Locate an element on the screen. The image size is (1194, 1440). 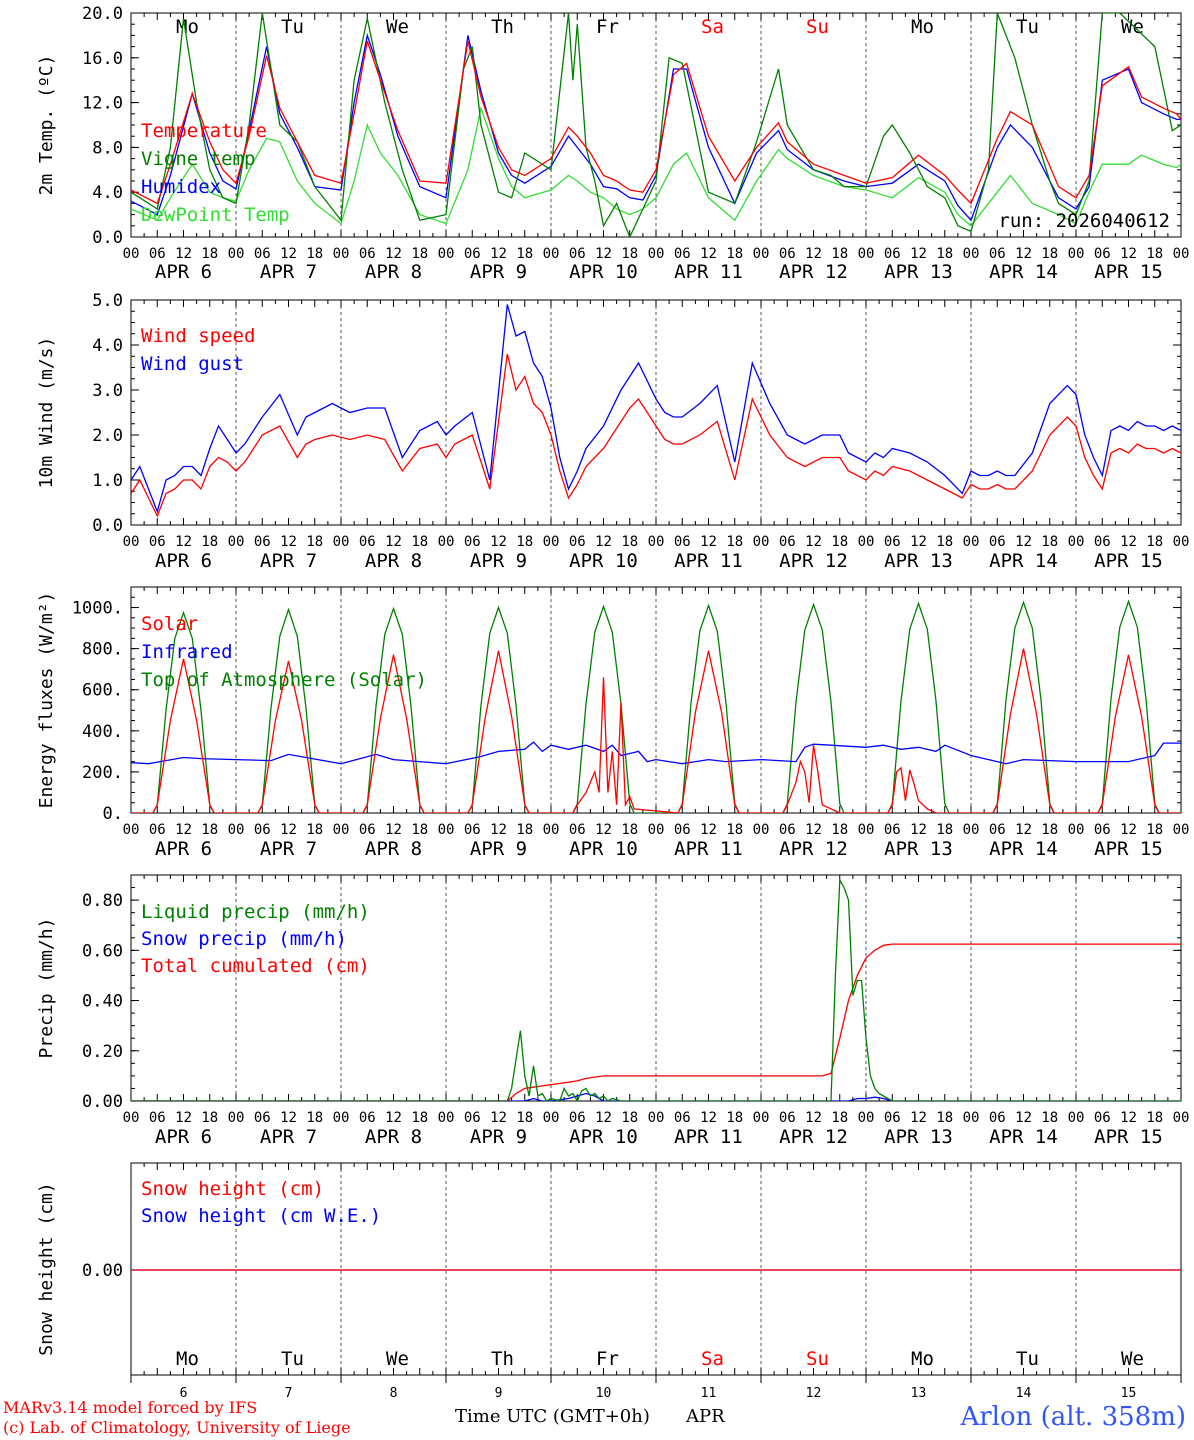
legend-entry: Snow height (cm) is located at coordinates (232, 1189).